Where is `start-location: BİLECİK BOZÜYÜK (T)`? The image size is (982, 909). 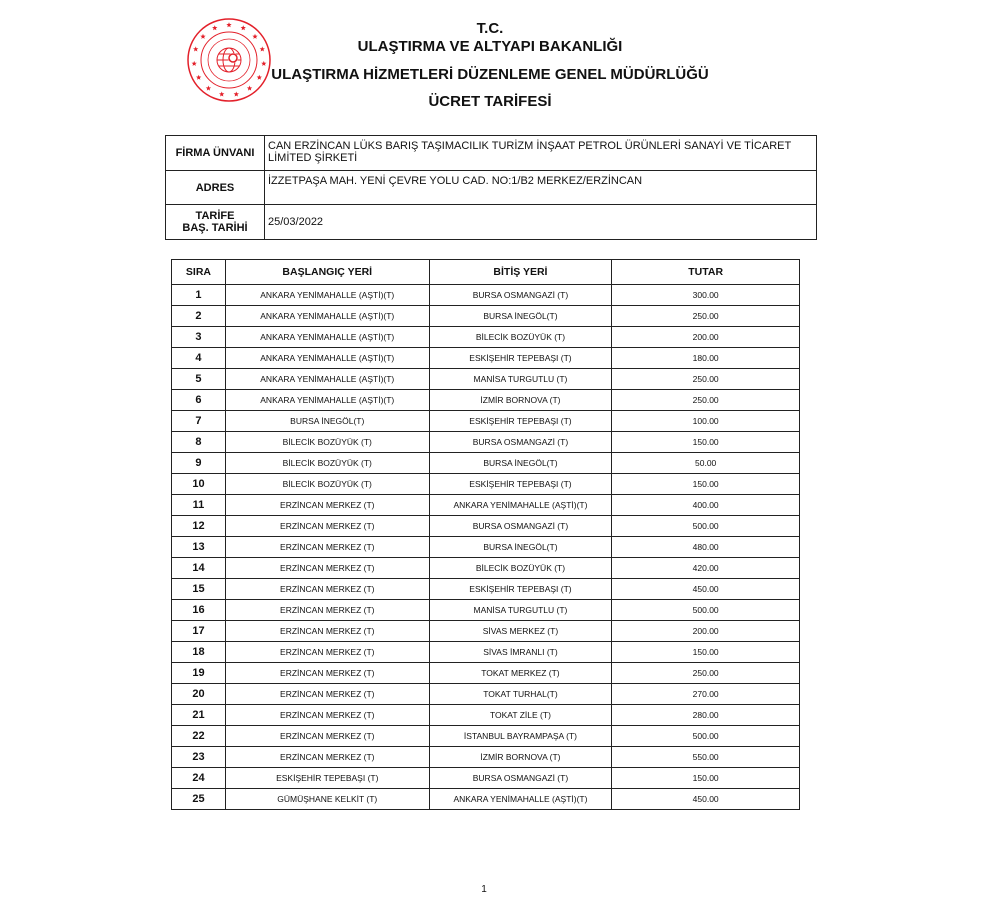
start-location: BİLECİK BOZÜYÜK (T) is located at coordinates (327, 463).